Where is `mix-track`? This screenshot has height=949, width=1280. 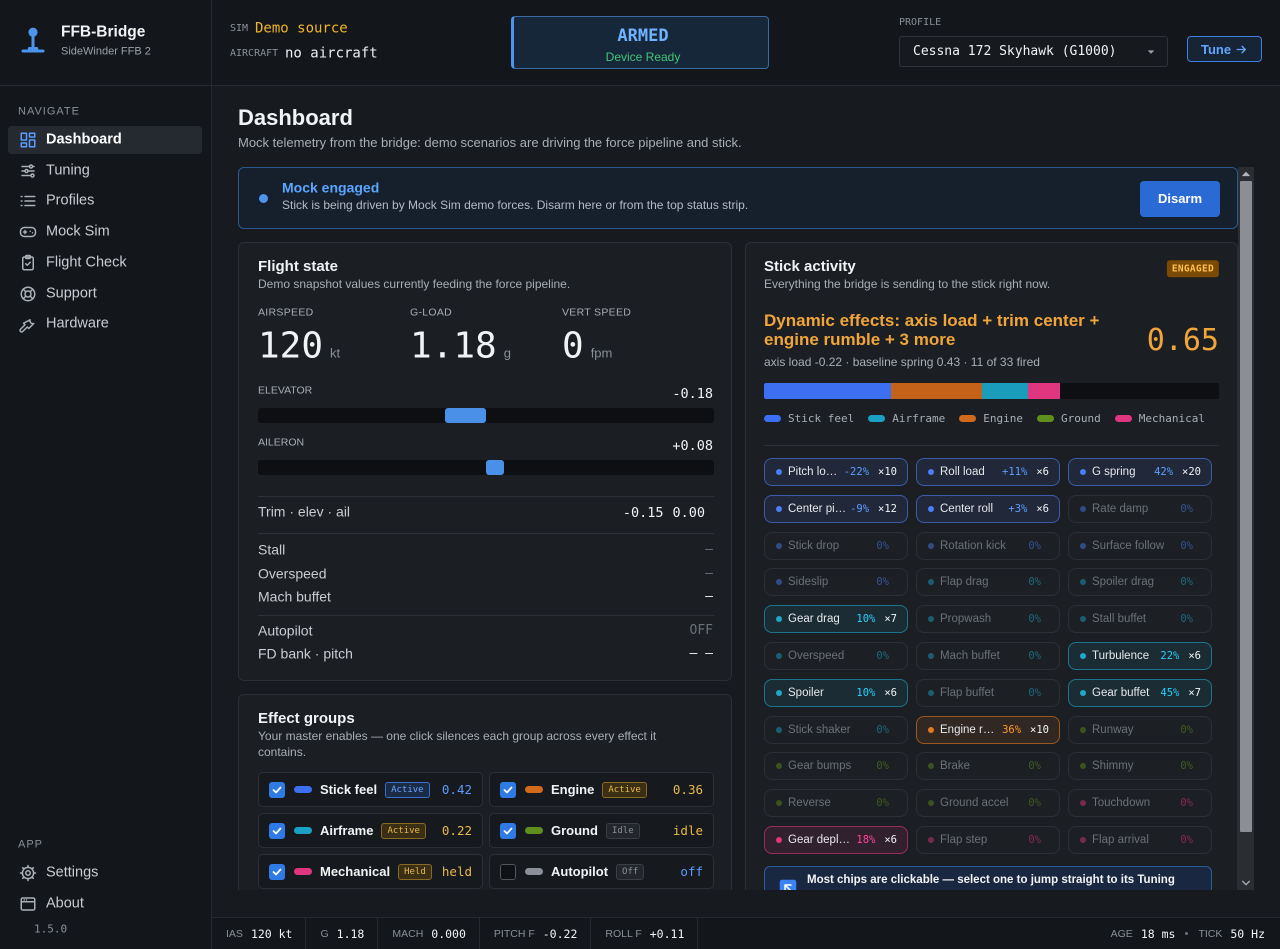 mix-track is located at coordinates (991, 391).